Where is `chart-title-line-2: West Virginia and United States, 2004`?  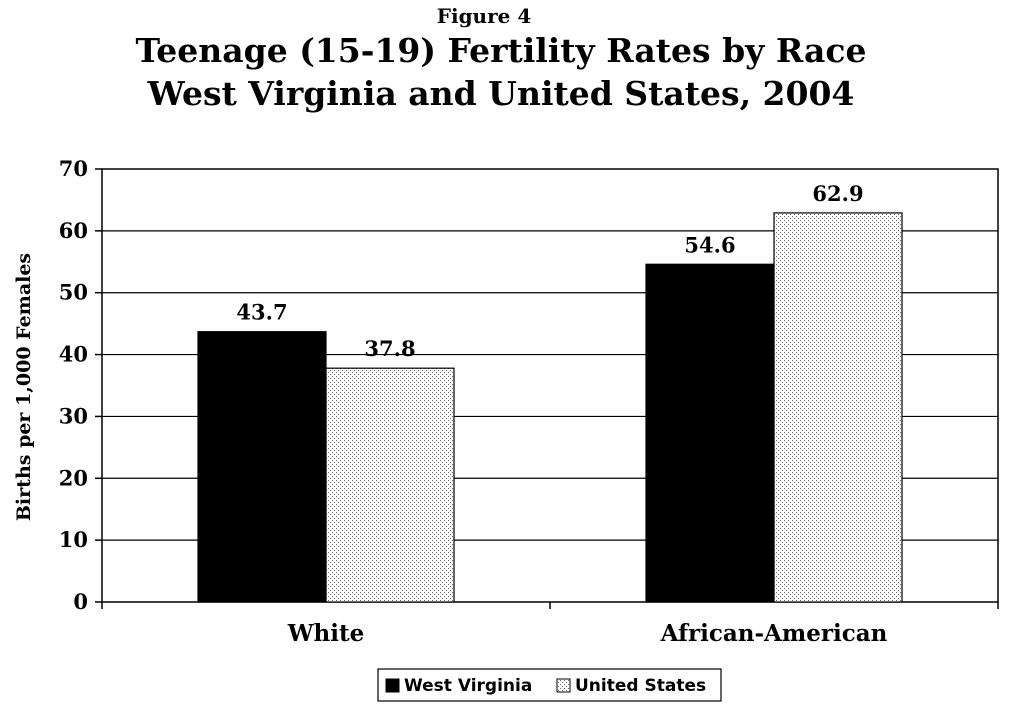 chart-title-line-2: West Virginia and United States, 2004 is located at coordinates (501, 93).